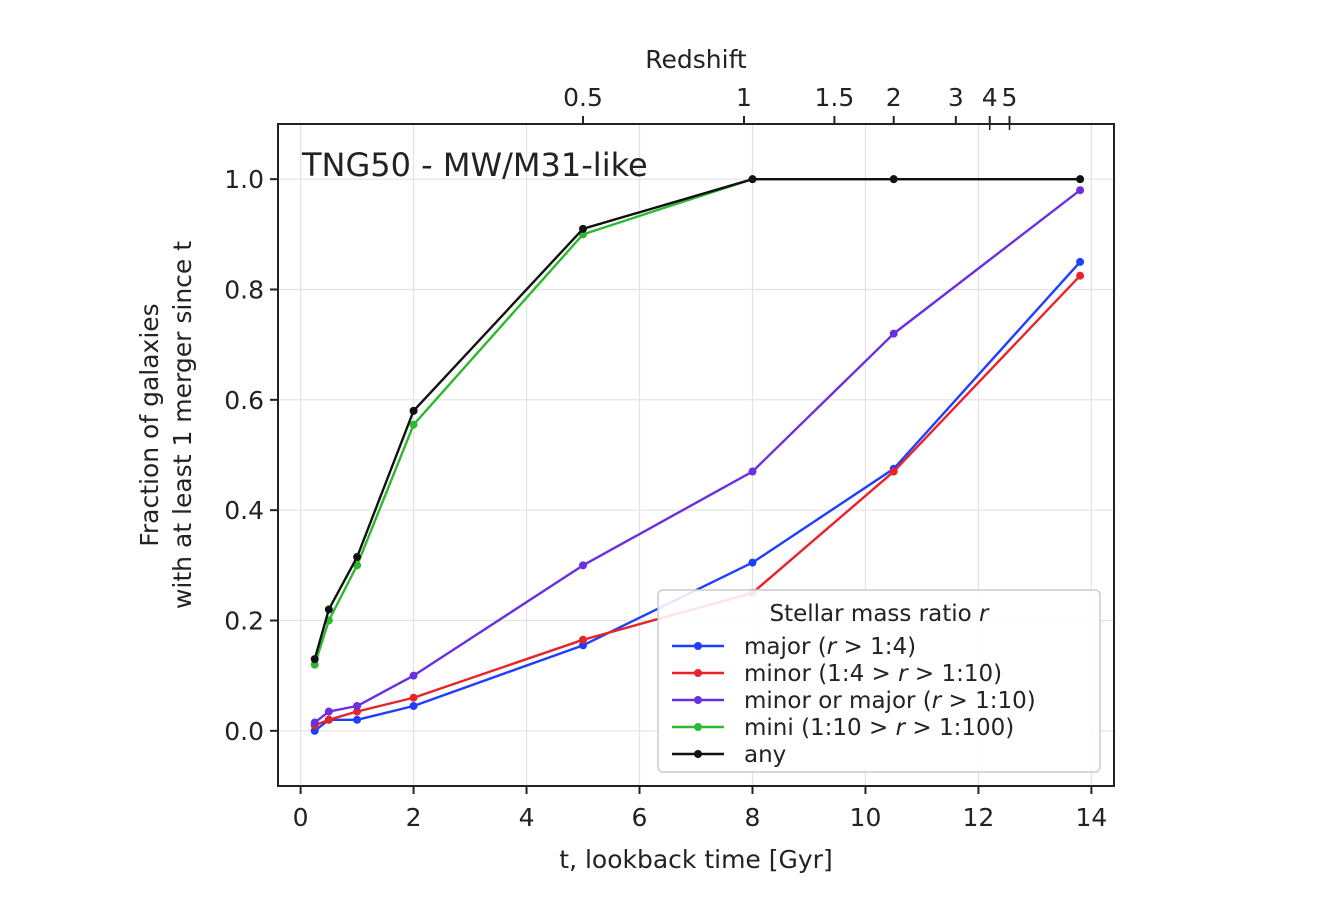  Describe the element at coordinates (1010, 97) in the screenshot. I see `top-tick-label: 5` at that location.